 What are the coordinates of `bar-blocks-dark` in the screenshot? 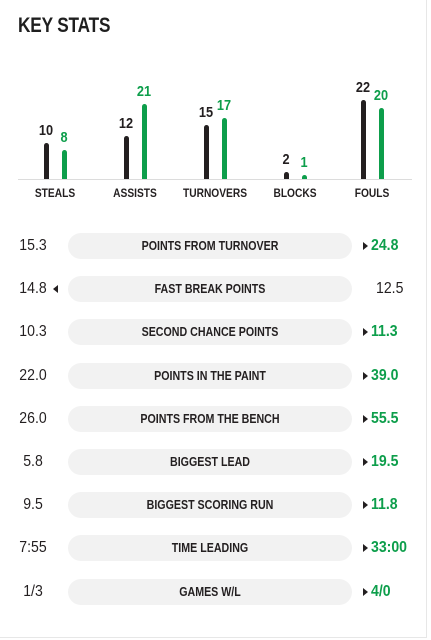 It's located at (286, 175).